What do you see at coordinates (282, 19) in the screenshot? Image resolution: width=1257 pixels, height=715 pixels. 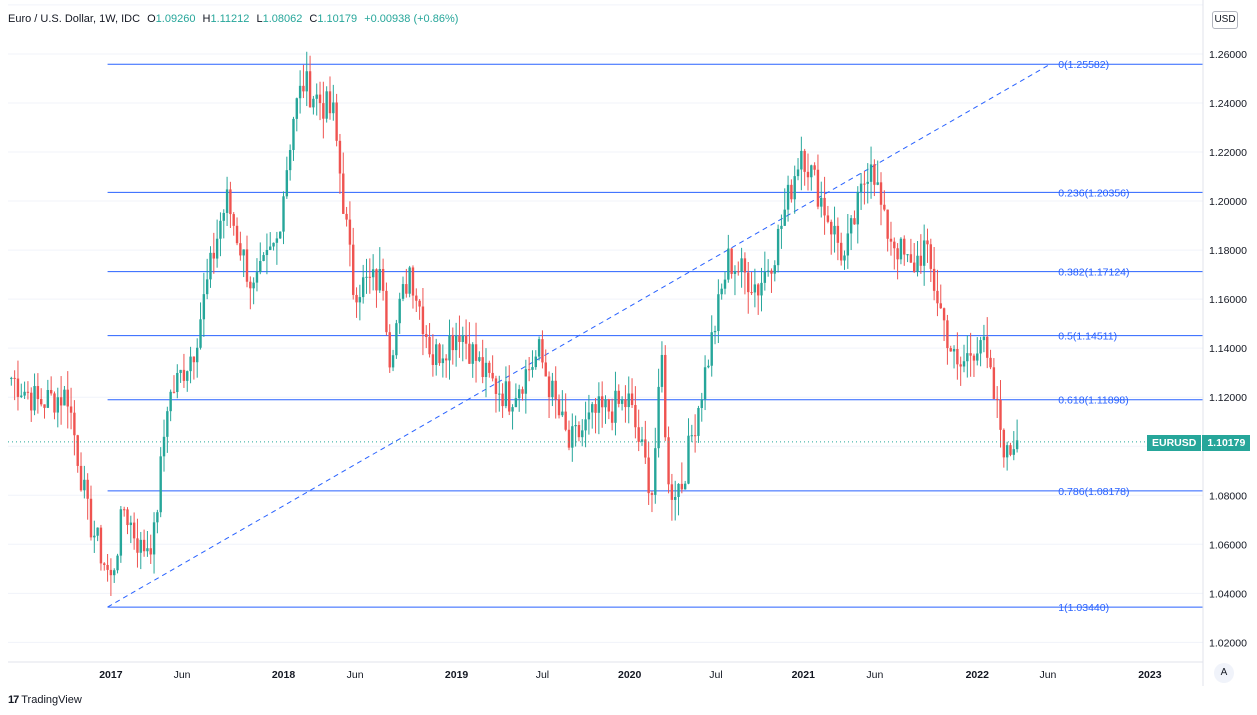 I see `low-value: 1.08062` at bounding box center [282, 19].